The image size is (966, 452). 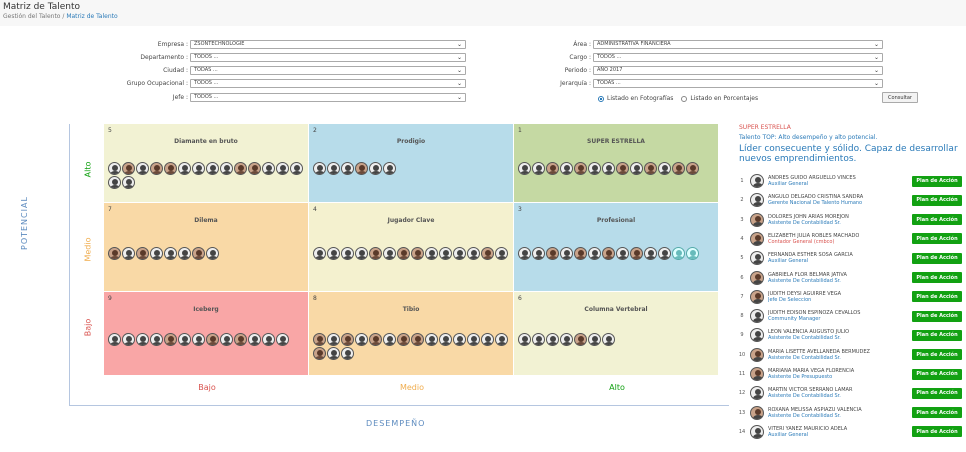 I want to click on matrix-cell: 4 Jugador Clave, so click(x=411, y=247).